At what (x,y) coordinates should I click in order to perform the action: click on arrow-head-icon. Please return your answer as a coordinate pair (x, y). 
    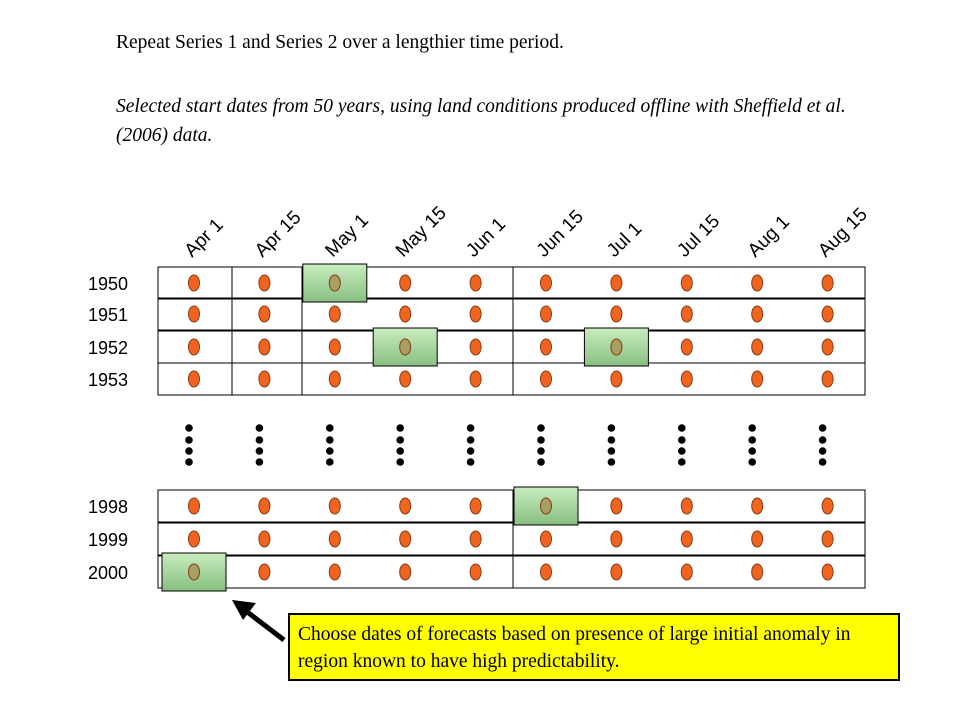
    Looking at the image, I should click on (244, 610).